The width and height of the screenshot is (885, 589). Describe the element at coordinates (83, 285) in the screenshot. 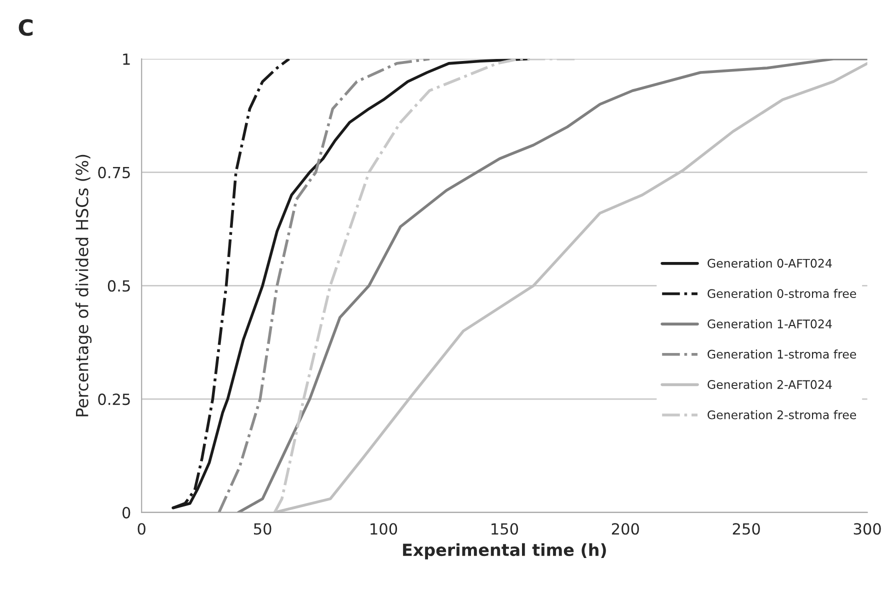

I see `y-axis-title: Percentage of divided HSCs (%)` at that location.